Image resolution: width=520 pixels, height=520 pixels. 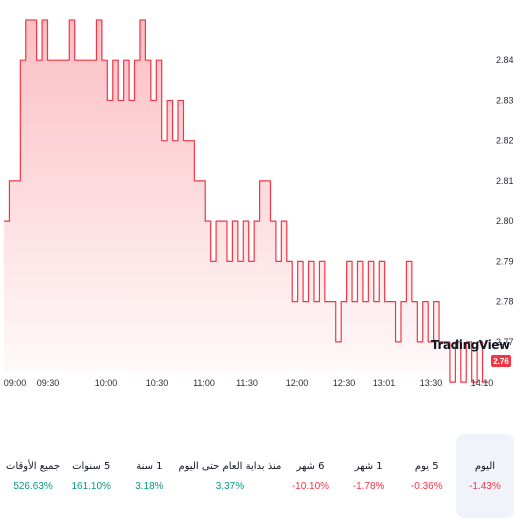 What do you see at coordinates (33, 486) in the screenshot?
I see `period-change-value: 526.63%` at bounding box center [33, 486].